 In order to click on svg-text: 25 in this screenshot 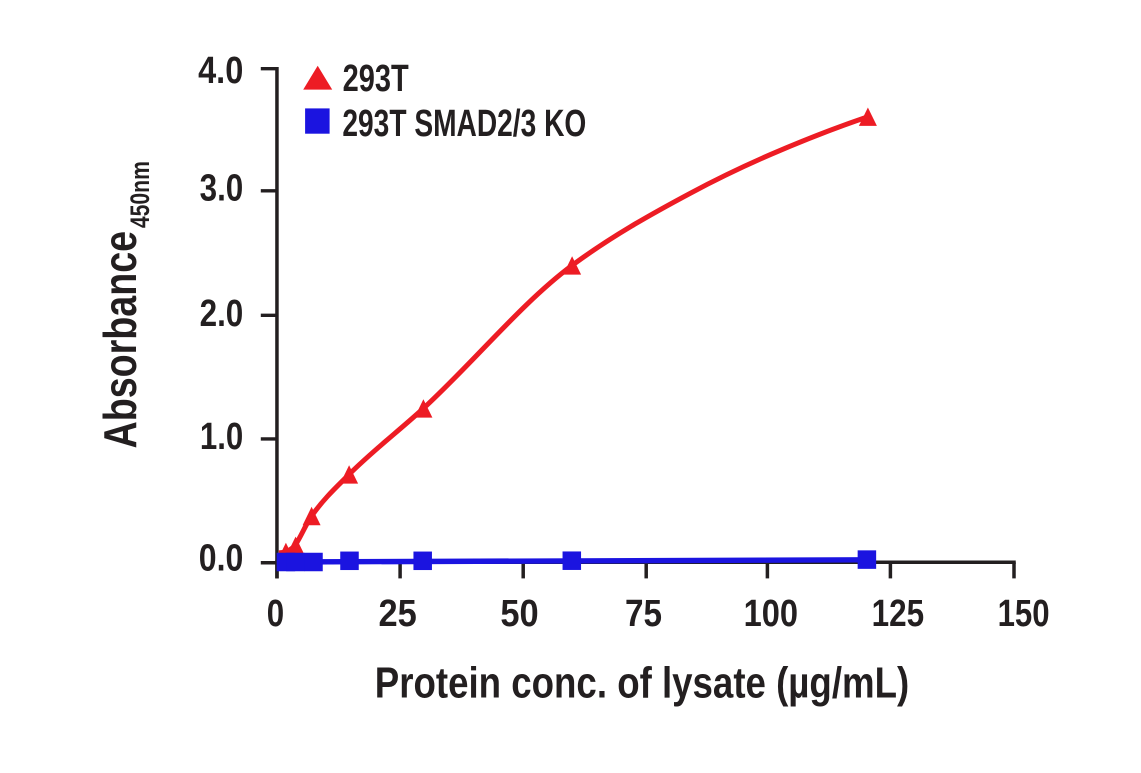, I will do `click(397, 613)`.